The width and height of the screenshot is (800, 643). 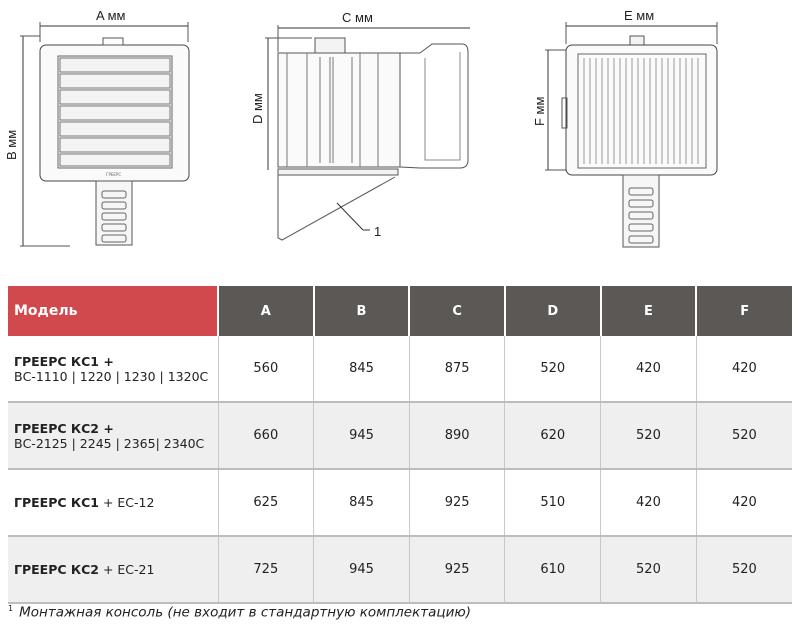 What do you see at coordinates (552, 503) in the screenshot?
I see `value-d: 510` at bounding box center [552, 503].